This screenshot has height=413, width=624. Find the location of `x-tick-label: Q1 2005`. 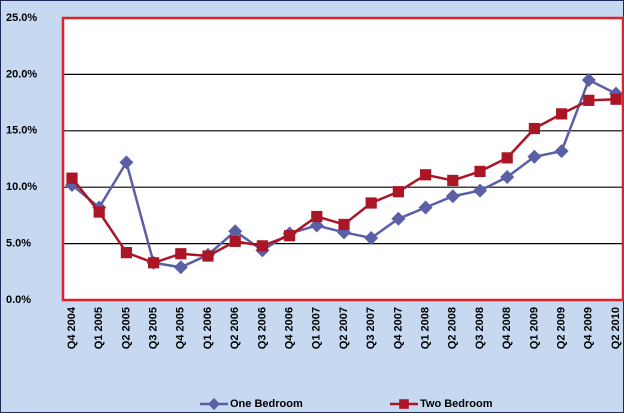

x-tick-label: Q1 2005 is located at coordinates (99, 328).